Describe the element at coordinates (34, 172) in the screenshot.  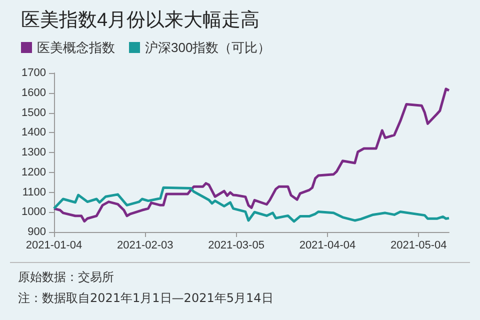
I see `y-tick-label: 1200` at that location.